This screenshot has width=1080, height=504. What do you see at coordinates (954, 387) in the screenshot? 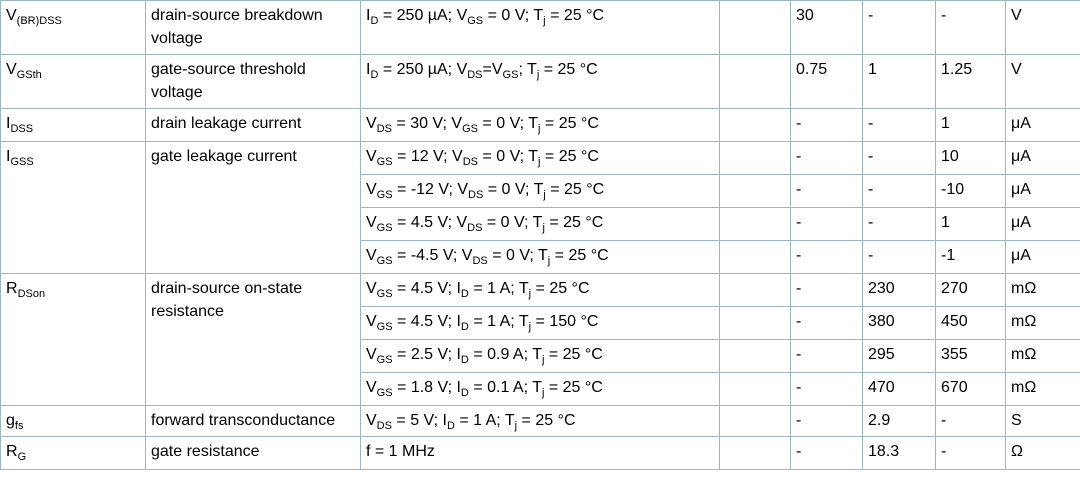
I see `max: 670` at bounding box center [954, 387].